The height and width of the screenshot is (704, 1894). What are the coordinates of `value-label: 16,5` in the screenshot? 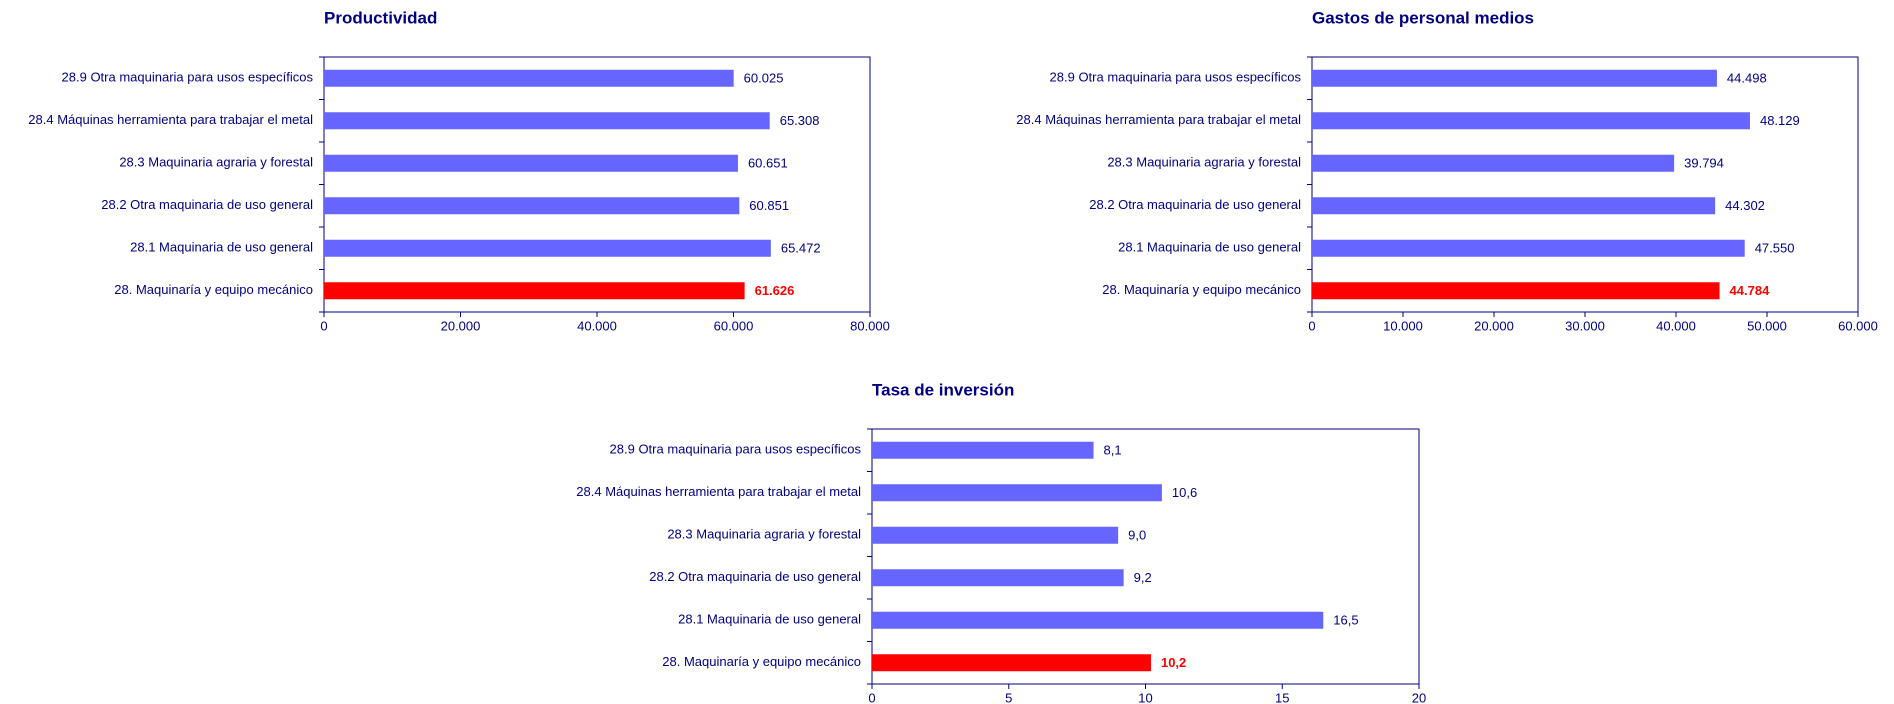 It's located at (1345, 620).